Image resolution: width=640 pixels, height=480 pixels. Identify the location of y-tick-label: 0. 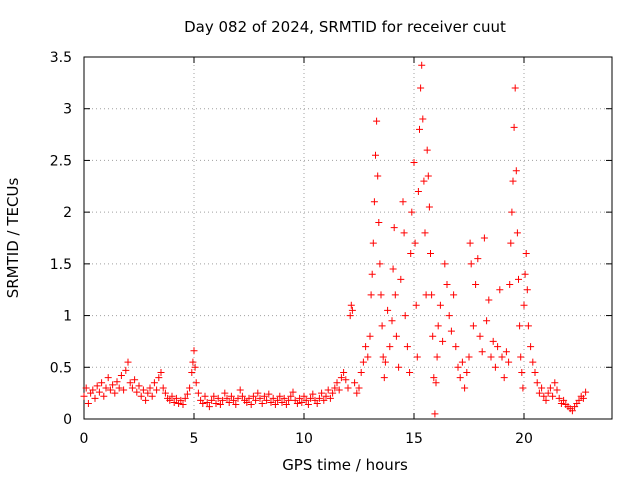
(67, 420).